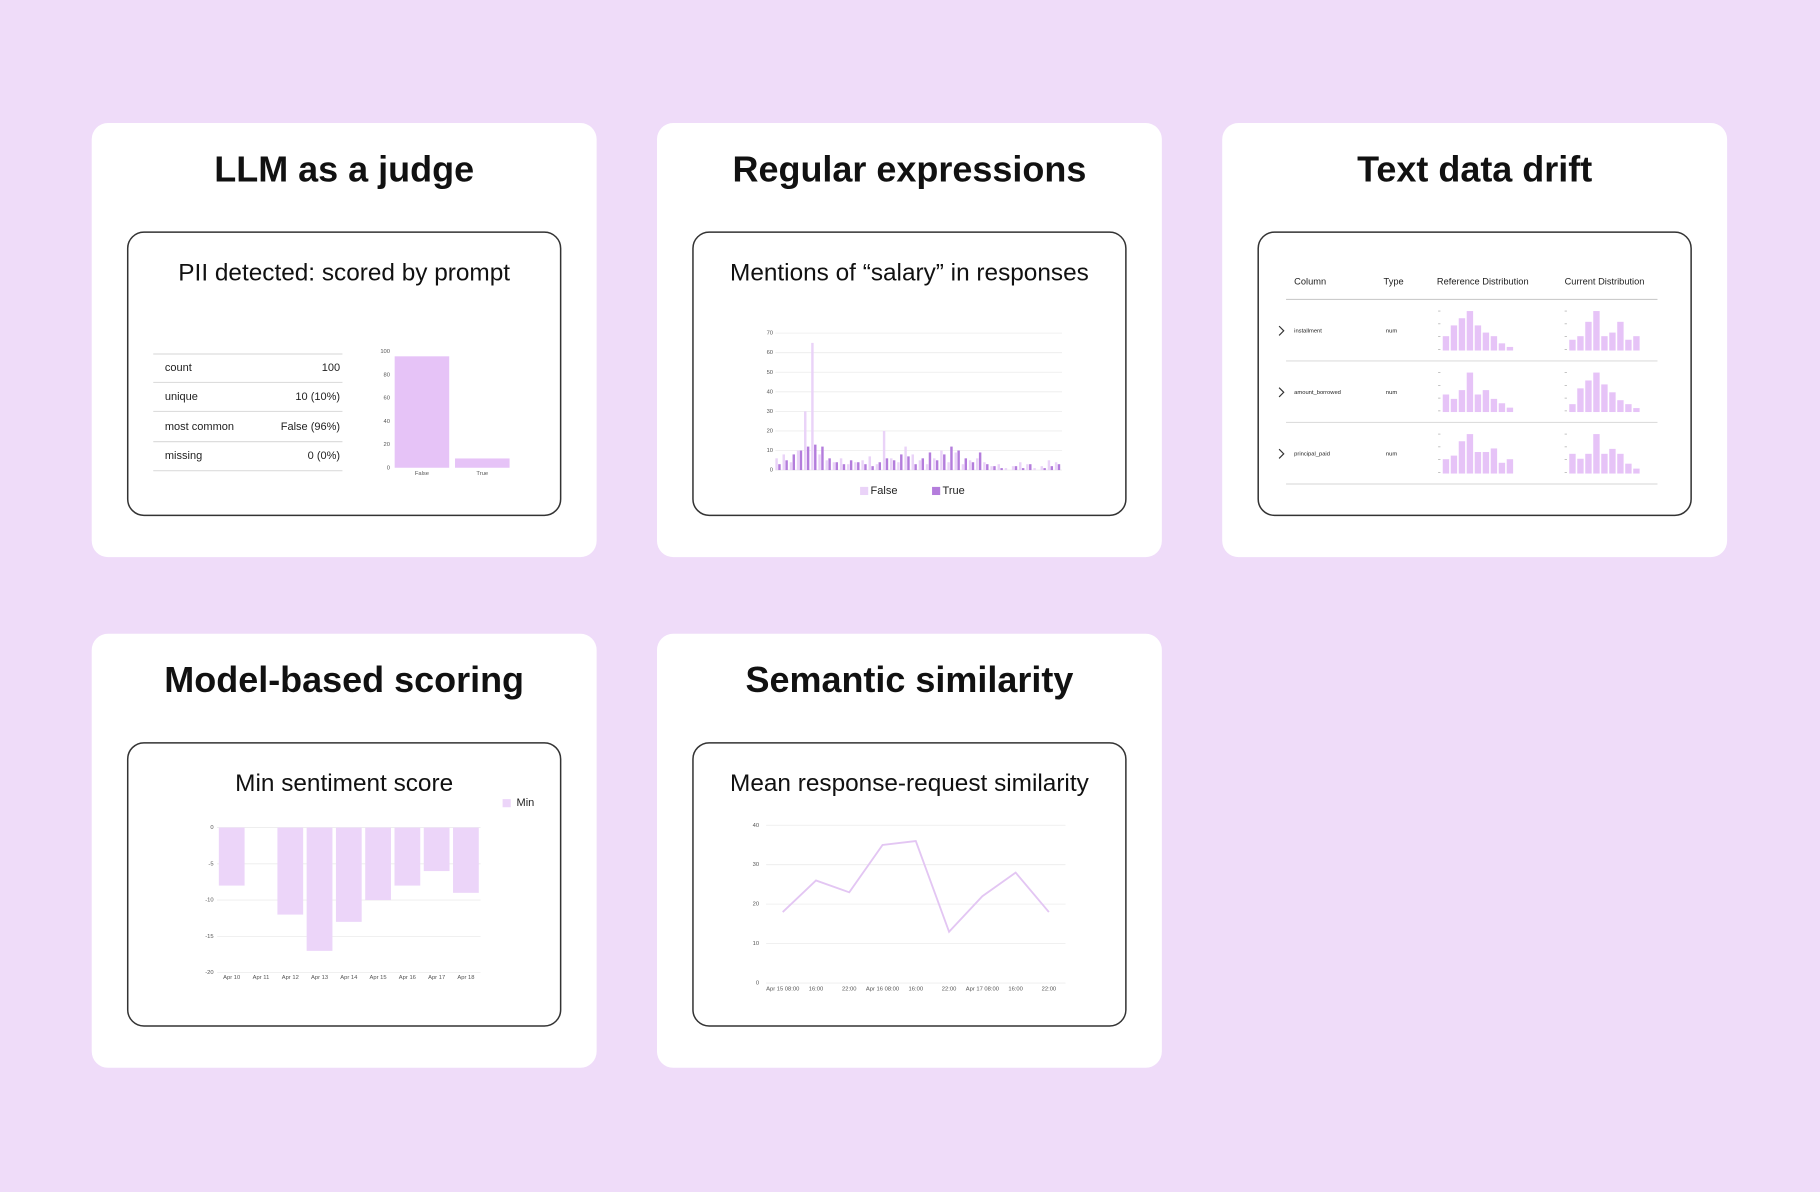 This screenshot has width=1820, height=1192. I want to click on x-tick-label: Apr 11, so click(261, 978).